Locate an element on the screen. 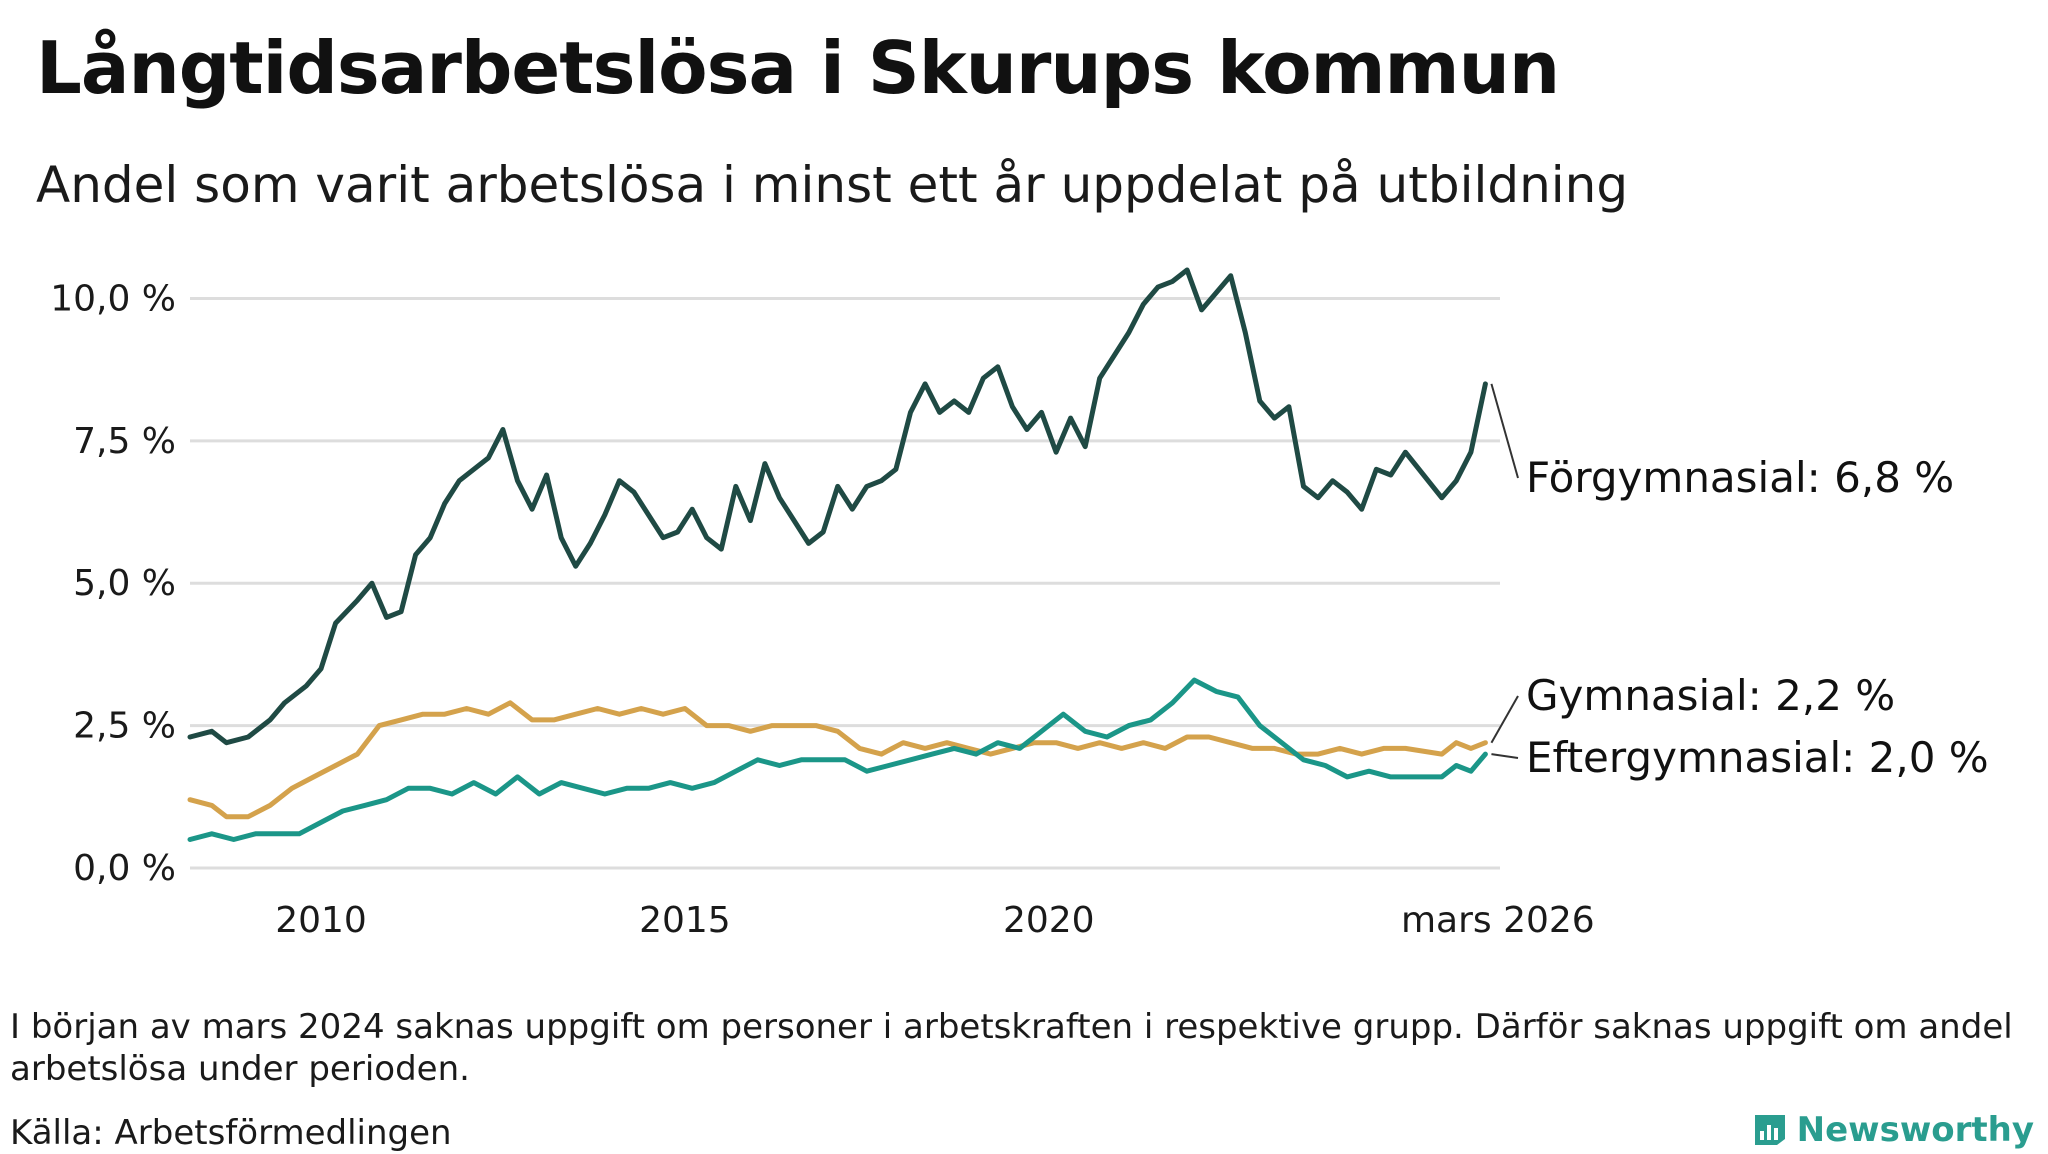  y-tick-label: 5,0 % is located at coordinates (124, 583).